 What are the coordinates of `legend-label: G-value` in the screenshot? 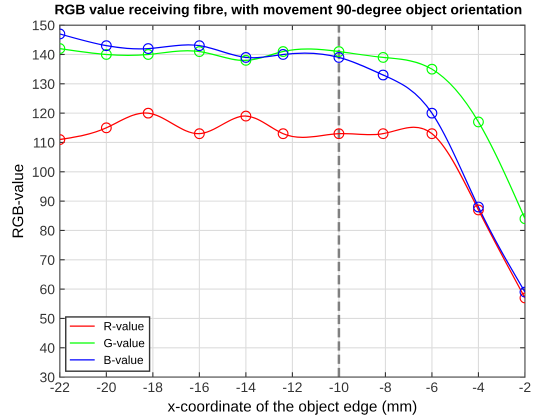 It's located at (124, 343).